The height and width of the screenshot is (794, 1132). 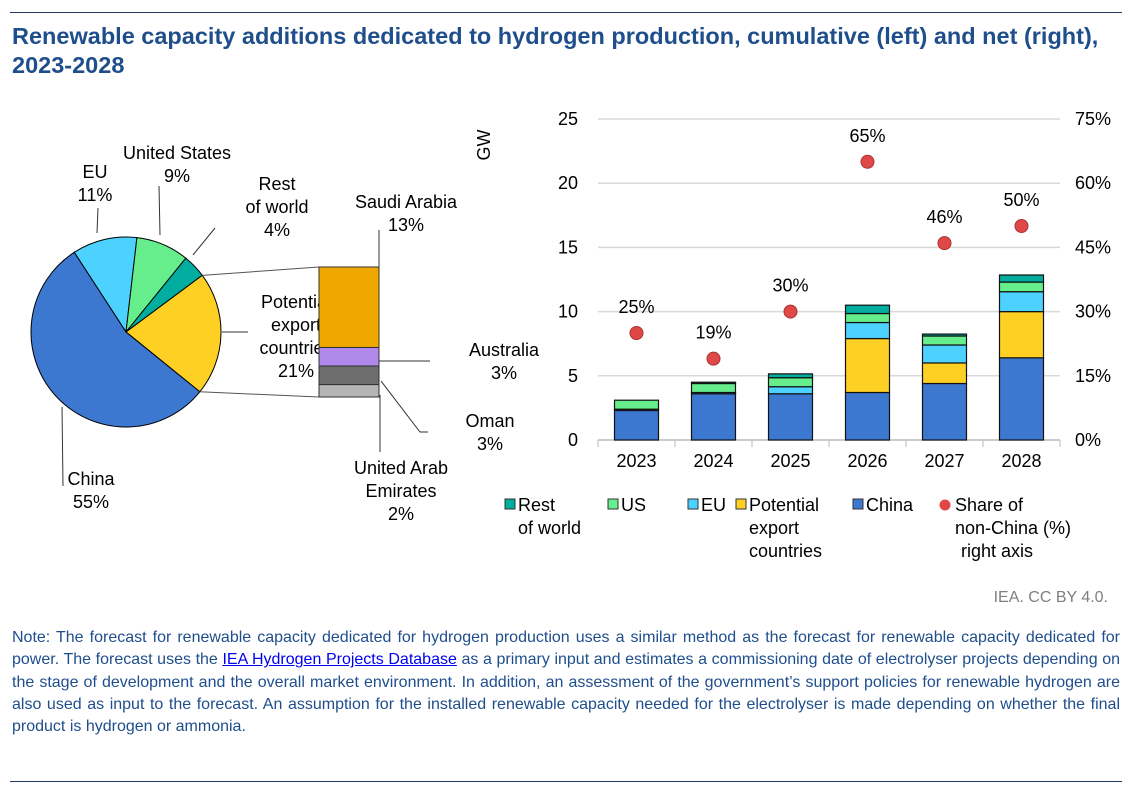 What do you see at coordinates (95, 195) in the screenshot?
I see `pie-label-0-line: 11%` at bounding box center [95, 195].